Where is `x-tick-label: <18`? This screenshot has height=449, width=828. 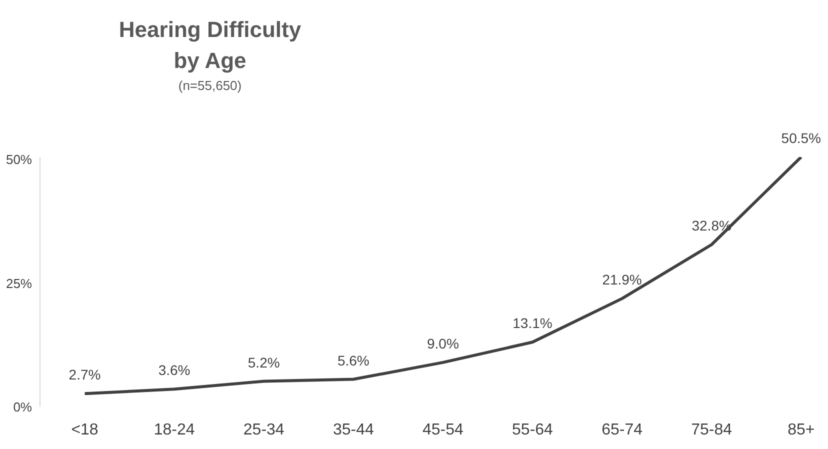 x-tick-label: <18 is located at coordinates (84, 429).